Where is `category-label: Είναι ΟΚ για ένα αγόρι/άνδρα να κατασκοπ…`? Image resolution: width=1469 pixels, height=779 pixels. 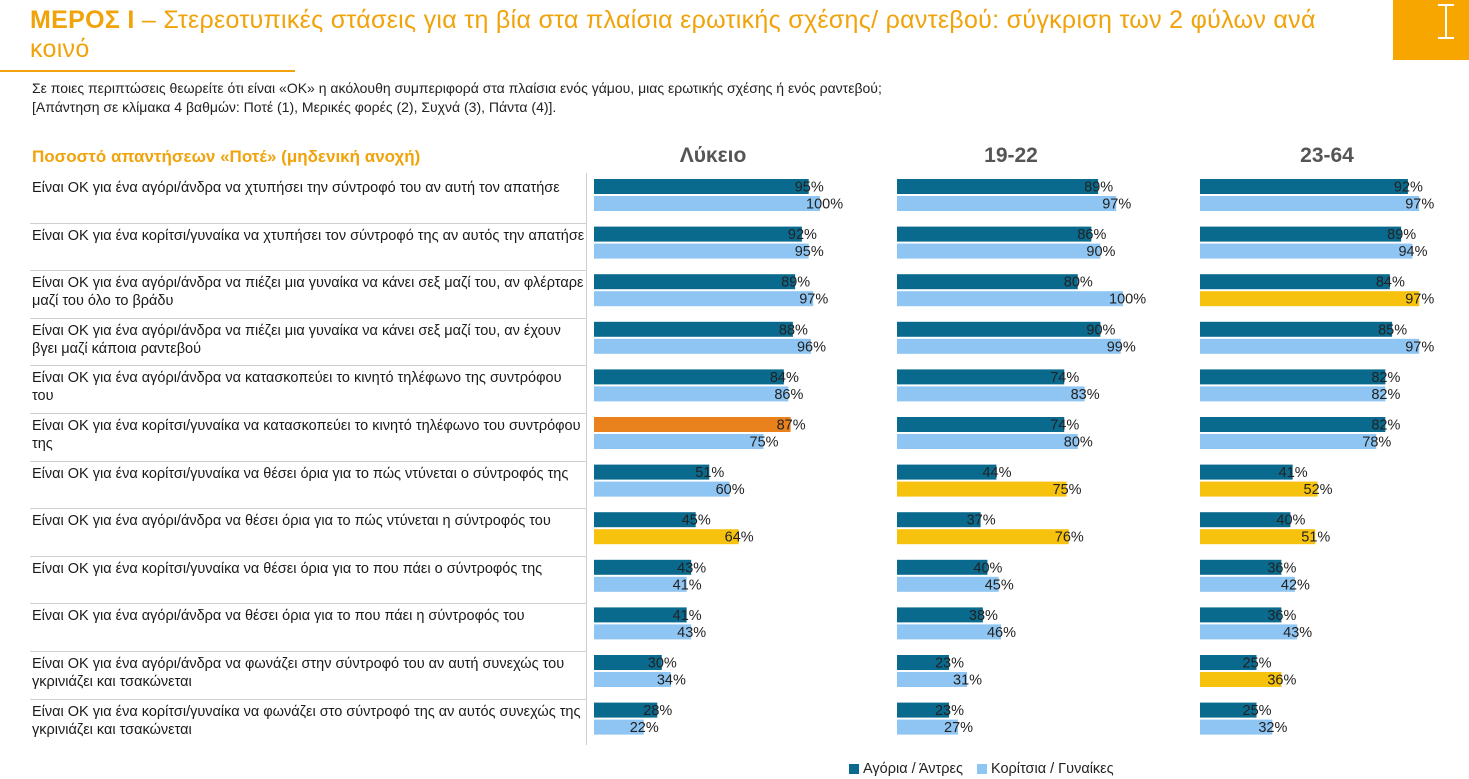 category-label: Είναι ΟΚ για ένα αγόρι/άνδρα να κατασκοπ… is located at coordinates (297, 387).